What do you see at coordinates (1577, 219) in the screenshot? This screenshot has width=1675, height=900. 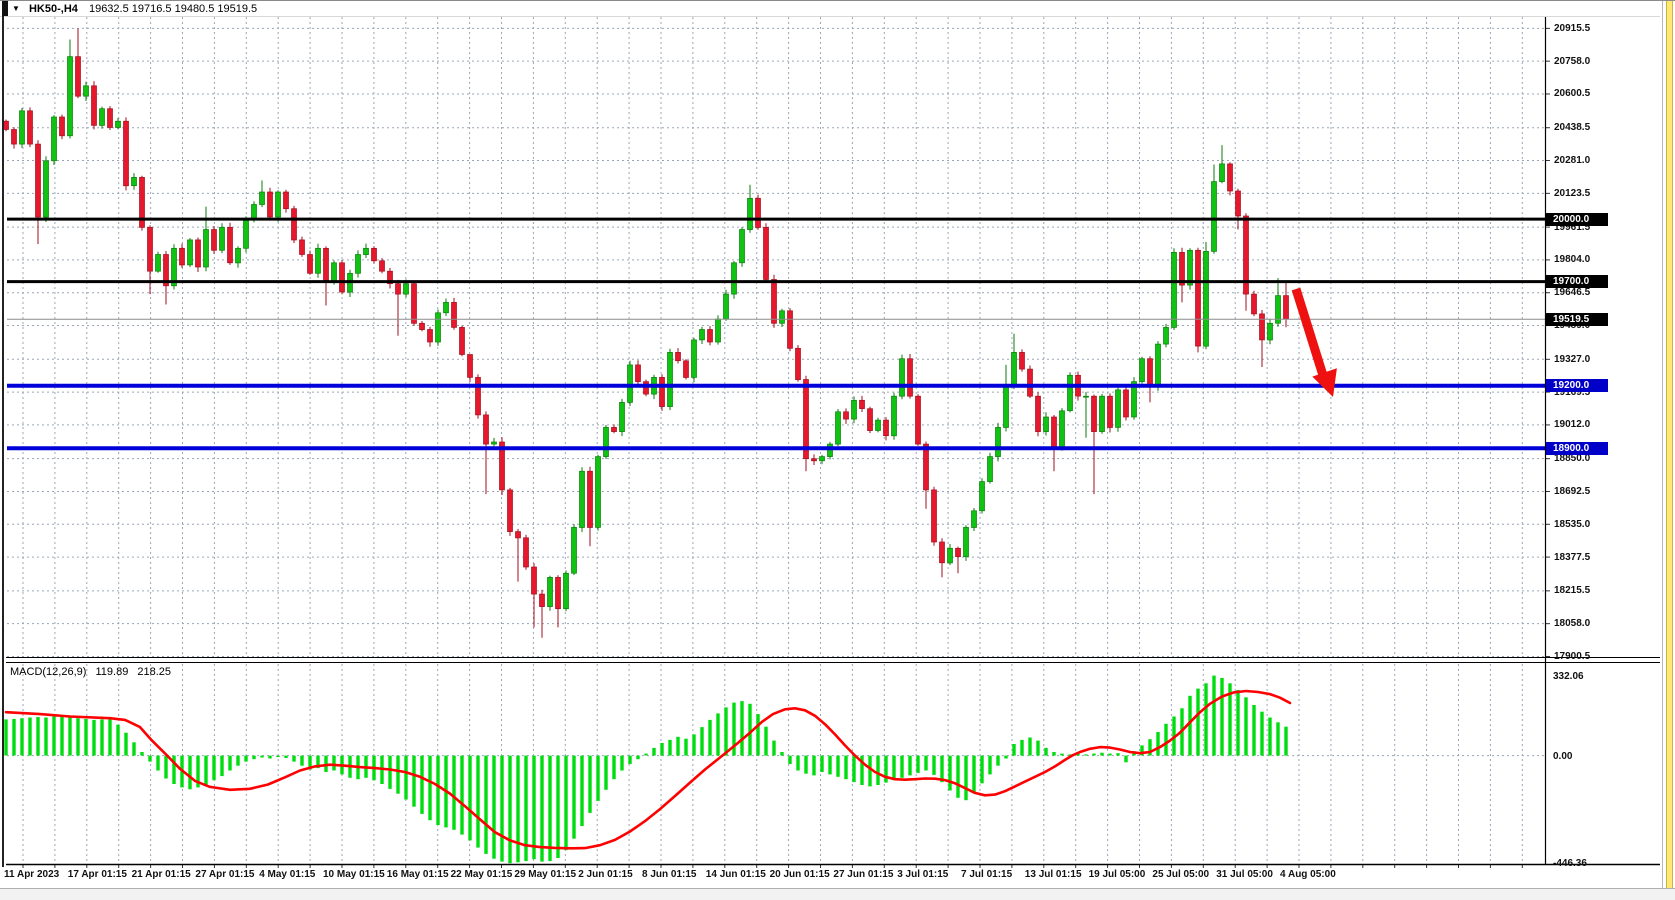 I see `price-level-box-20000.0: 20000.0` at bounding box center [1577, 219].